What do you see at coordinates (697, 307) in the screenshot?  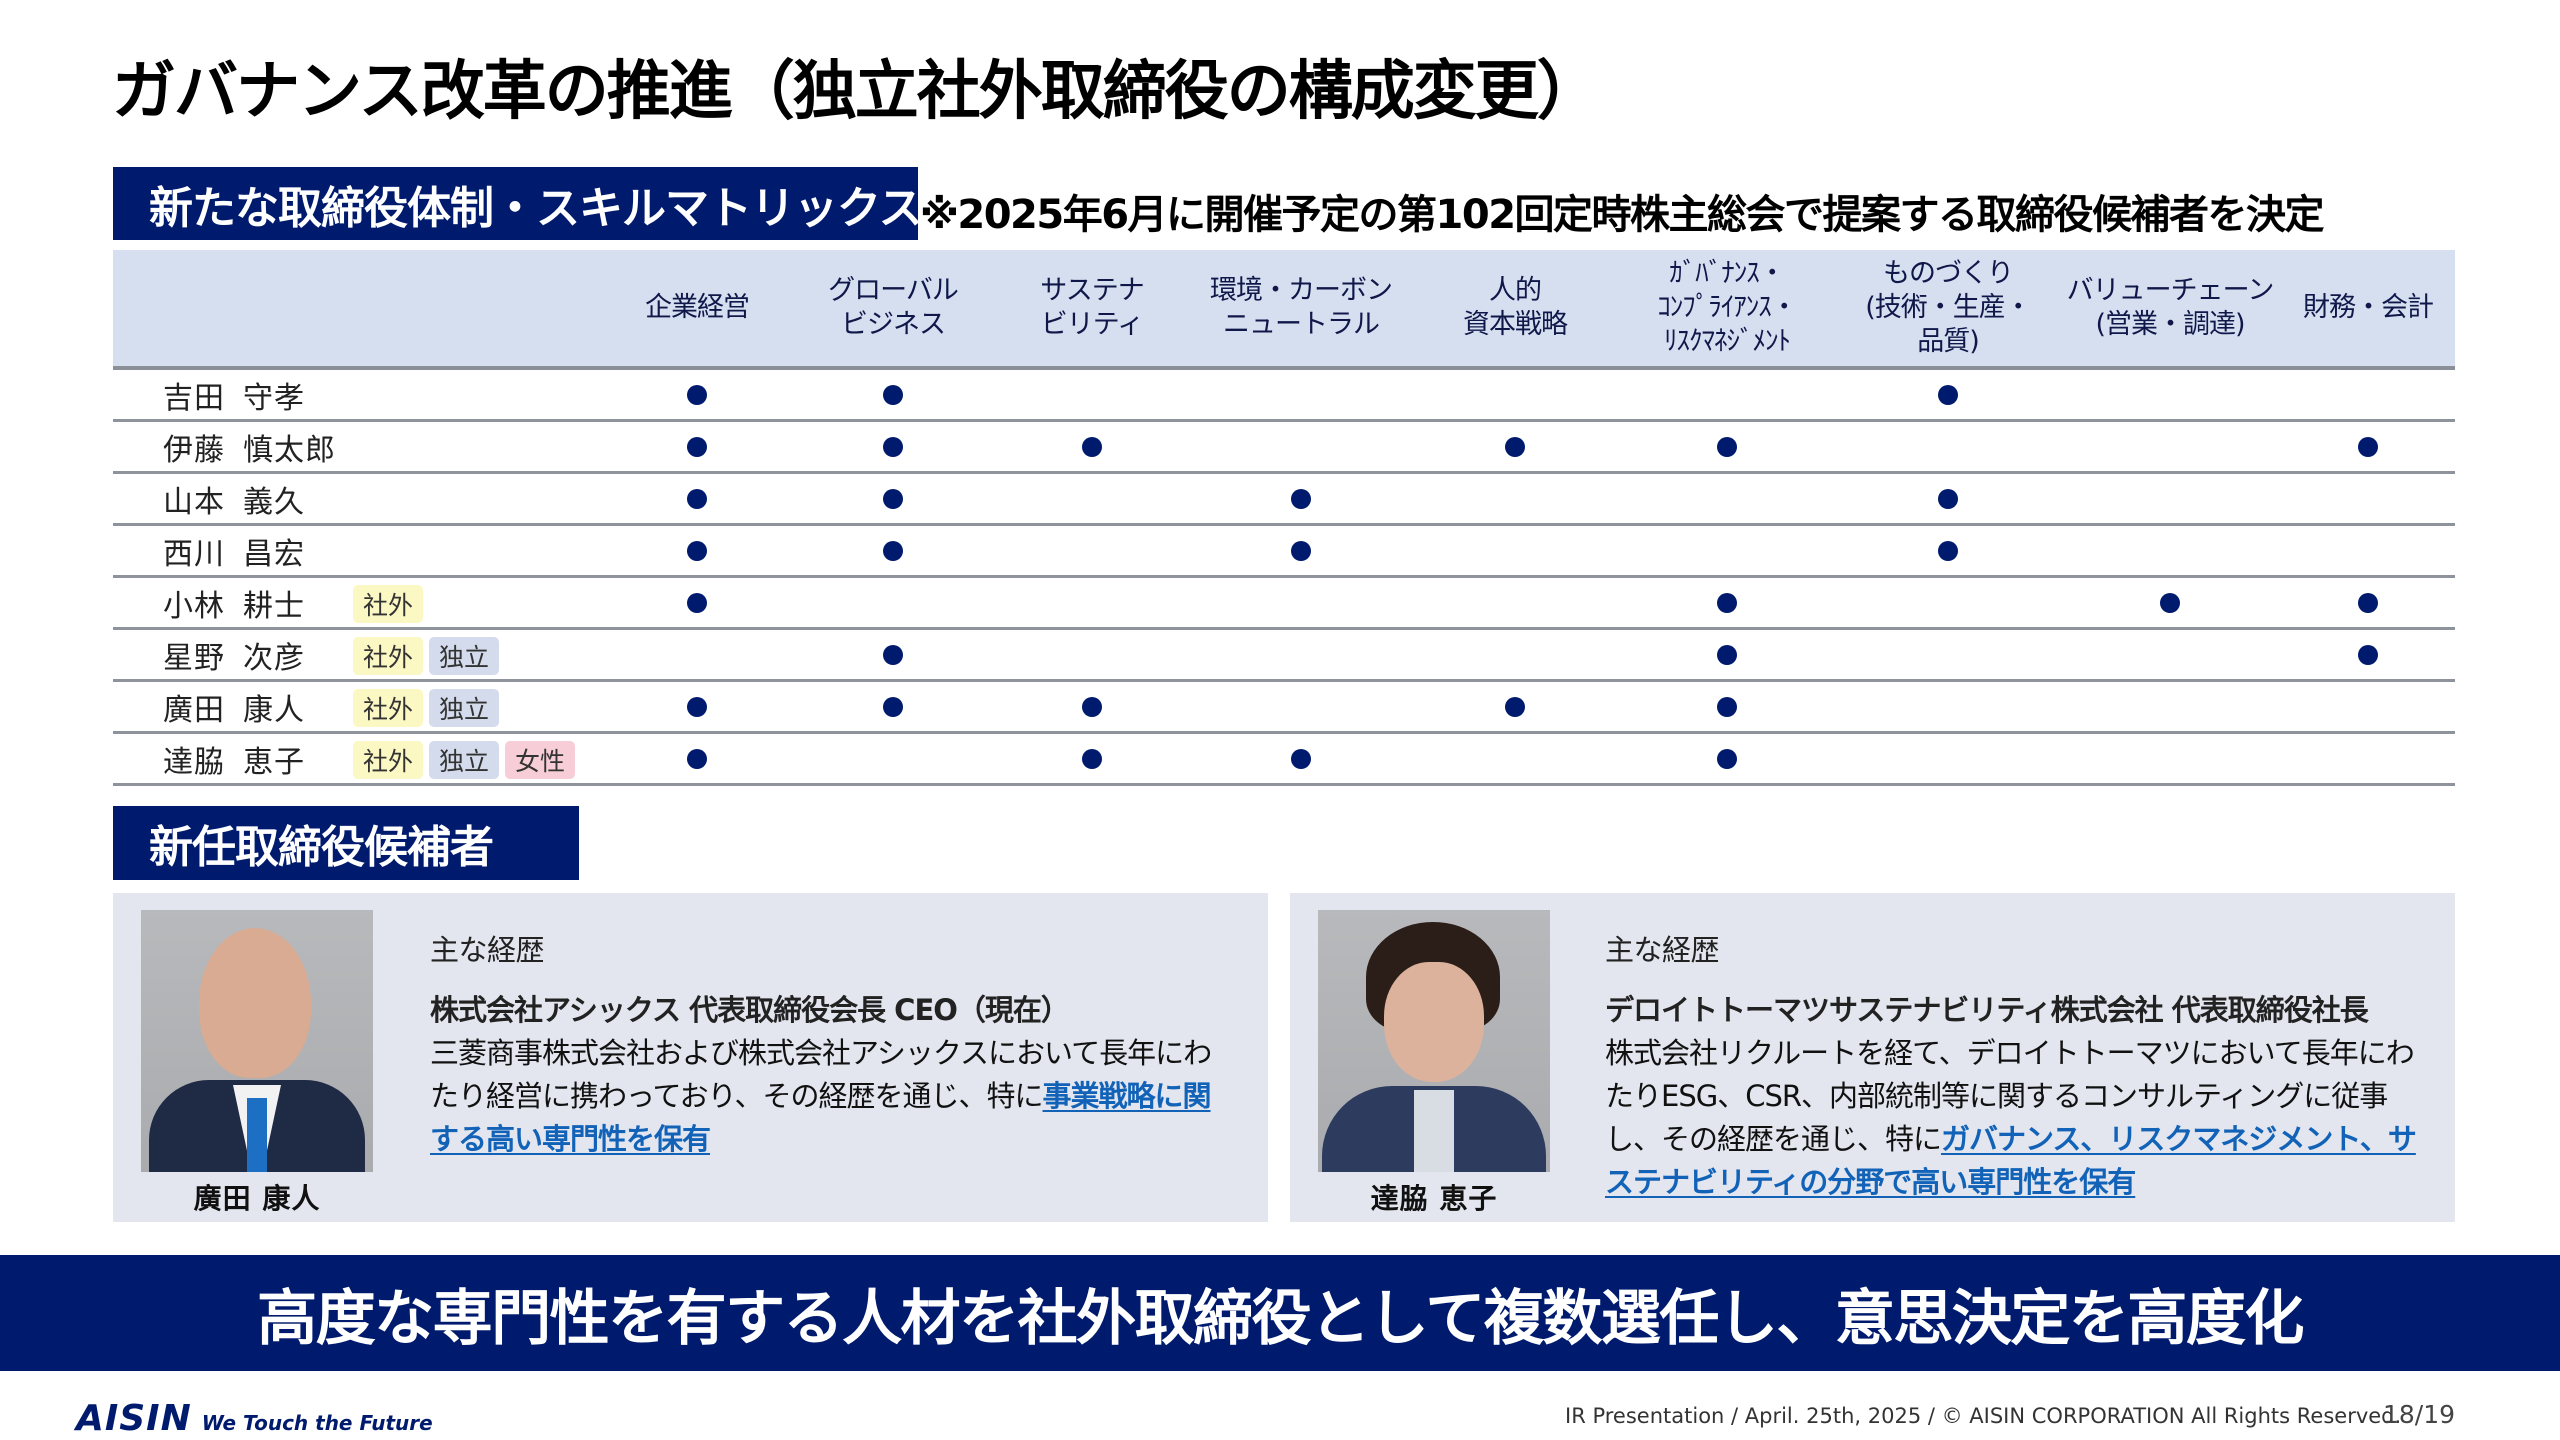 I see `column-header: 企業経営` at bounding box center [697, 307].